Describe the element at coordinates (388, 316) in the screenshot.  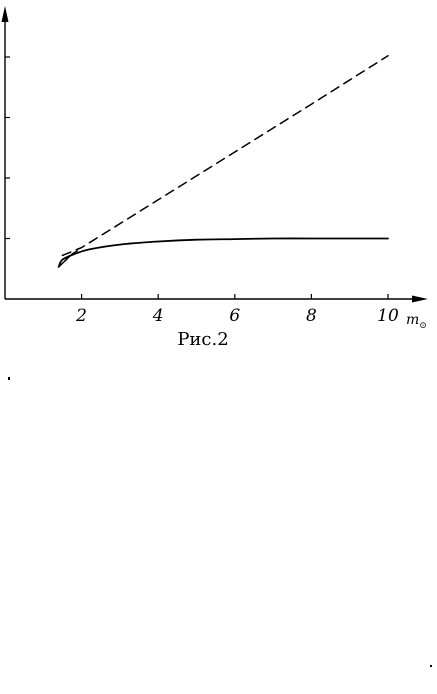
I see `x-tick-label-10: 10` at that location.